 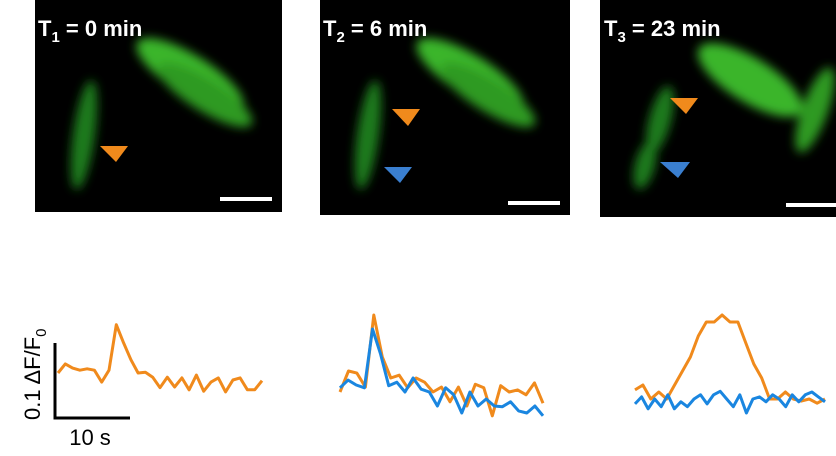 I want to click on panel-label: T3 = 23 min, so click(x=662, y=31).